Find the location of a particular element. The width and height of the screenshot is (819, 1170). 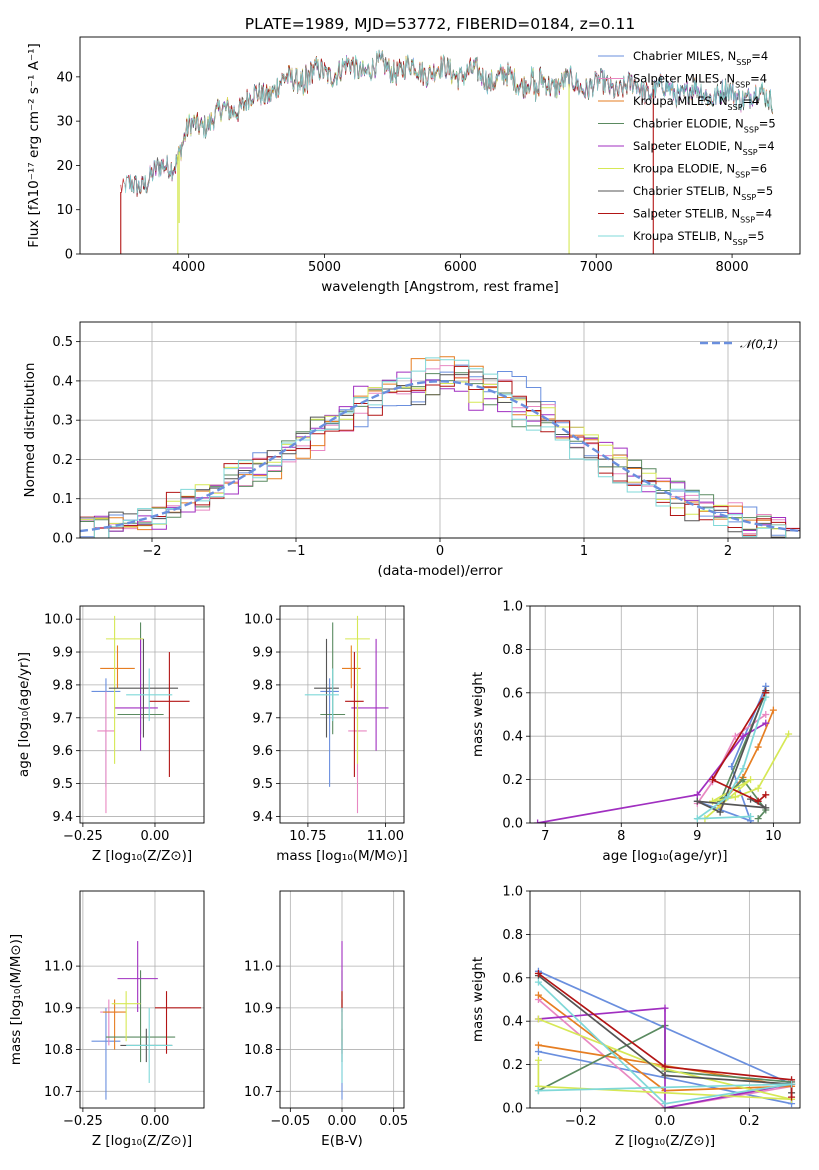

x-tick-label: 0 is located at coordinates (440, 551).